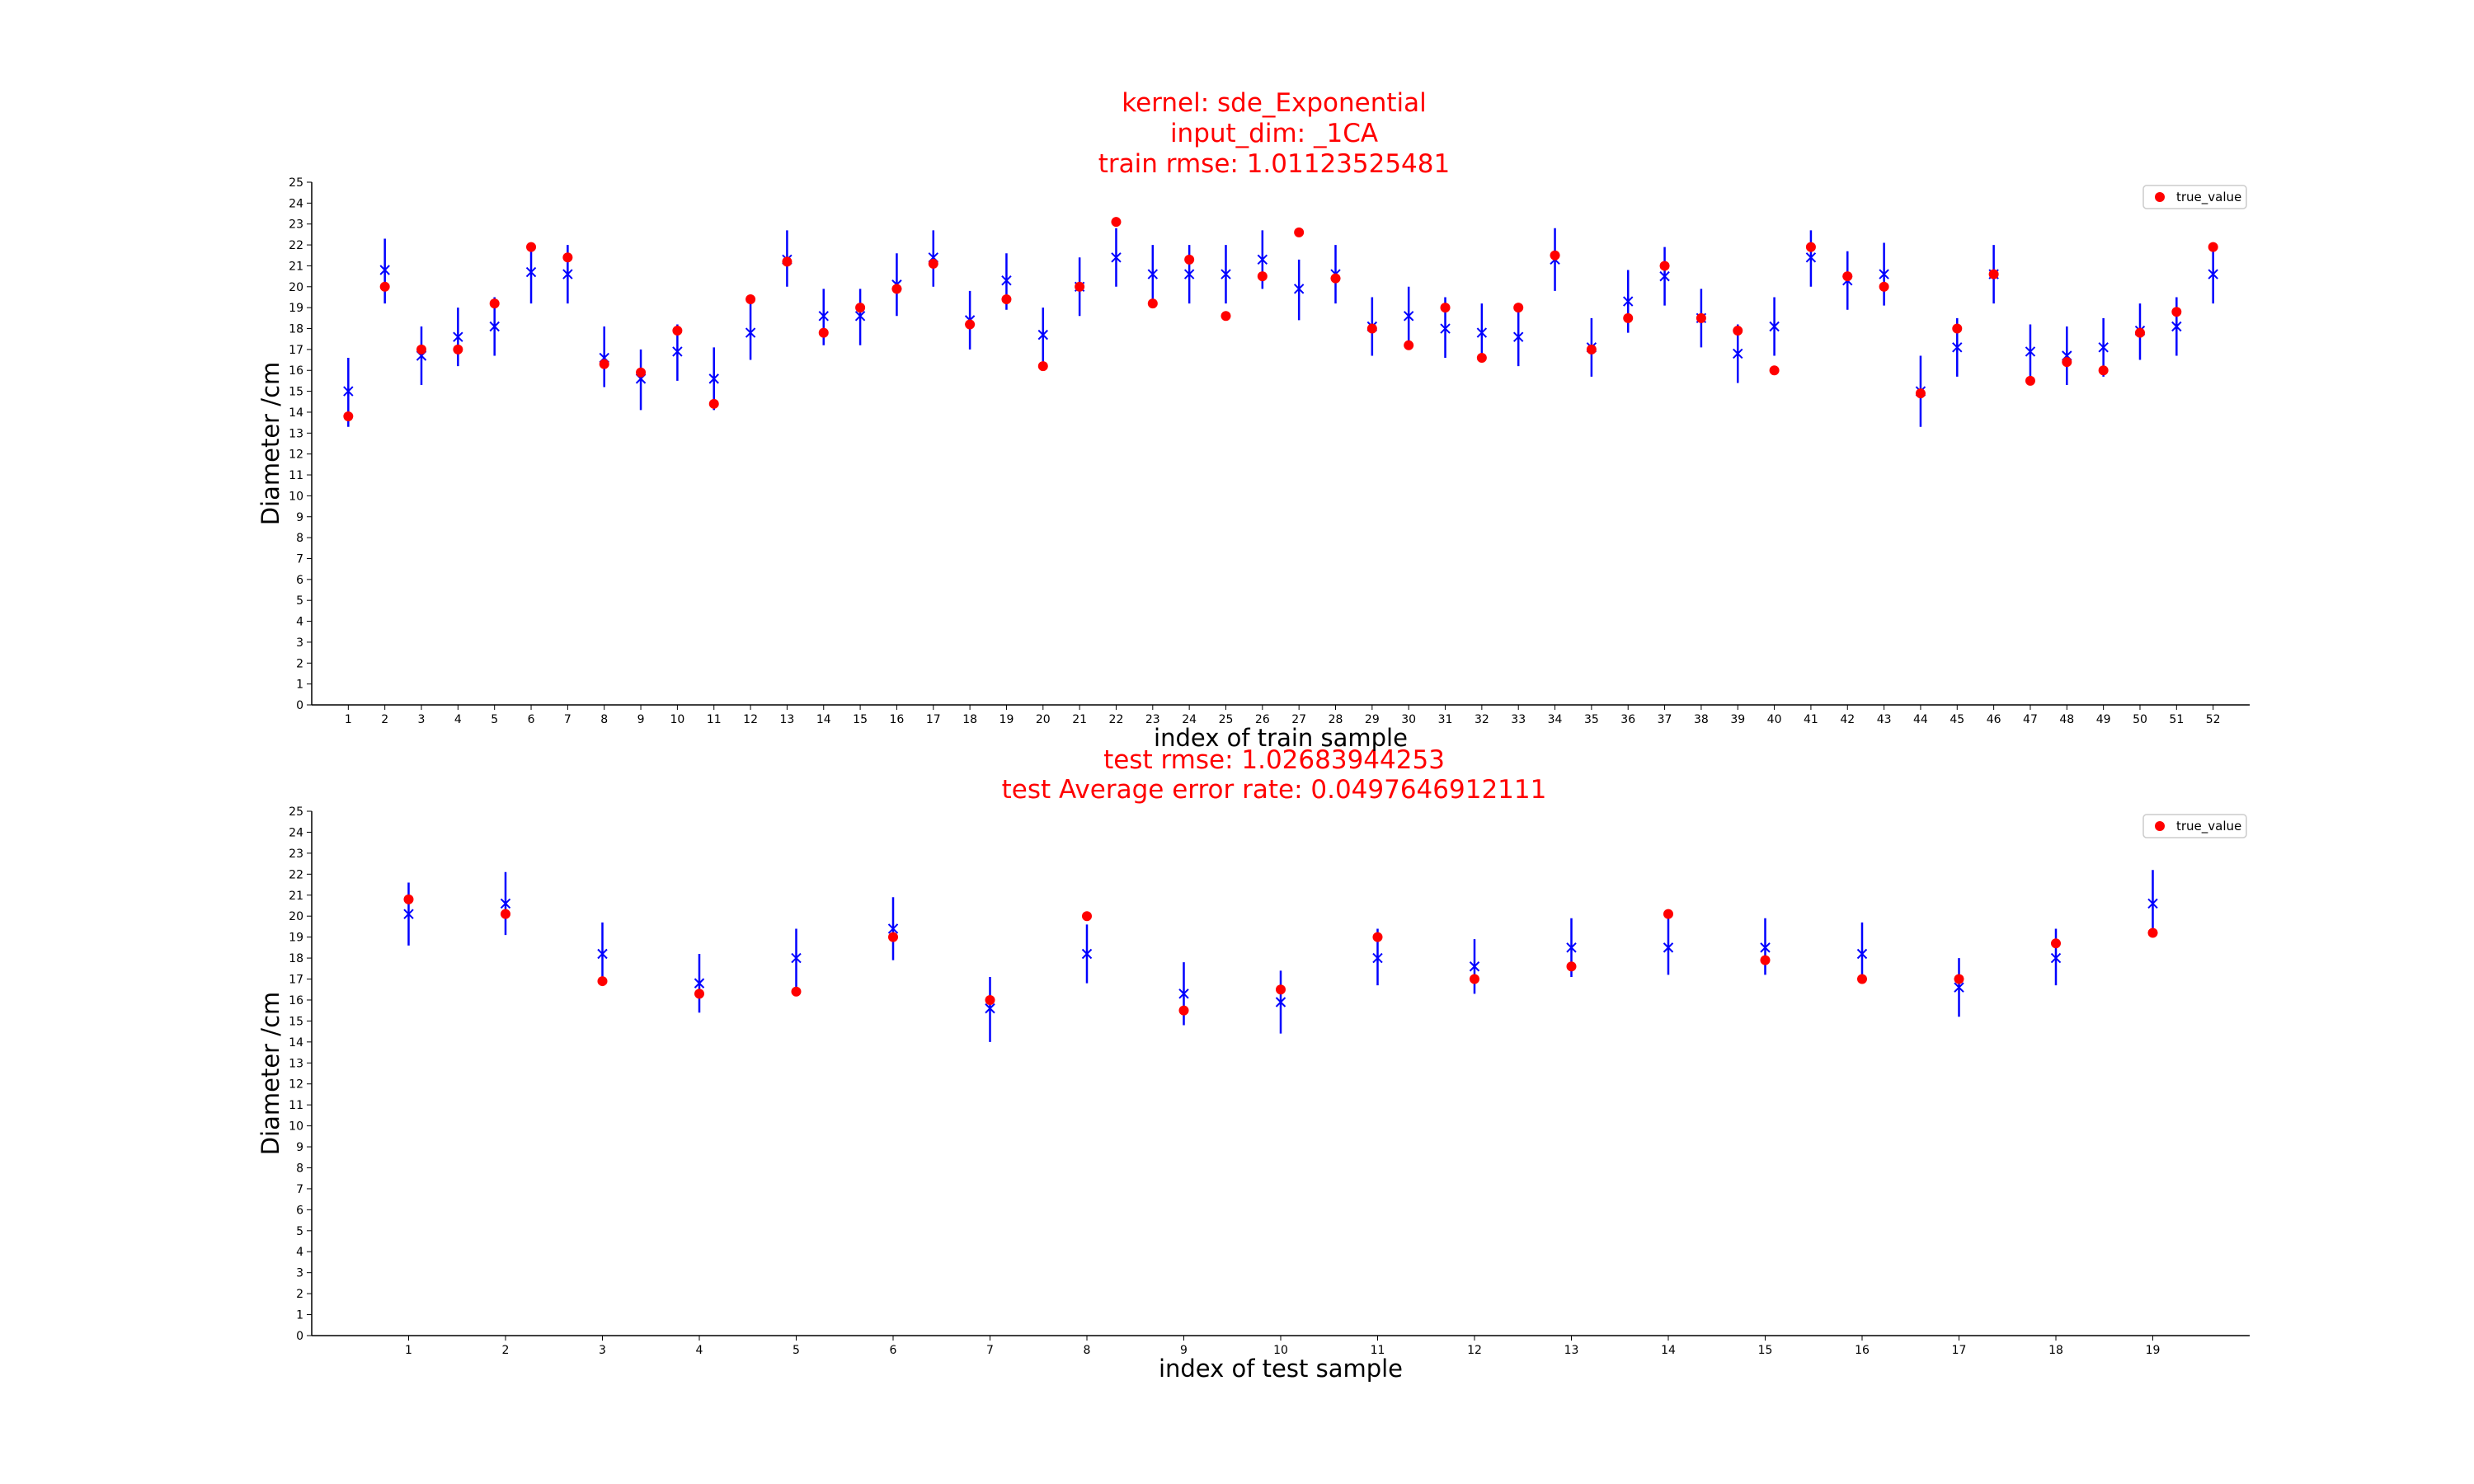 This screenshot has height=1484, width=2474. What do you see at coordinates (296, 183) in the screenshot?
I see `train-y-tick-label: 25` at bounding box center [296, 183].